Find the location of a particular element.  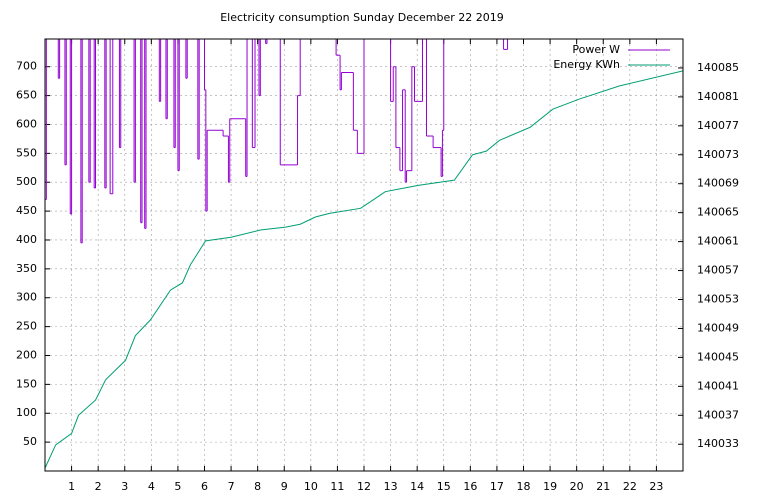

x-tick-label: 13 is located at coordinates (391, 486).